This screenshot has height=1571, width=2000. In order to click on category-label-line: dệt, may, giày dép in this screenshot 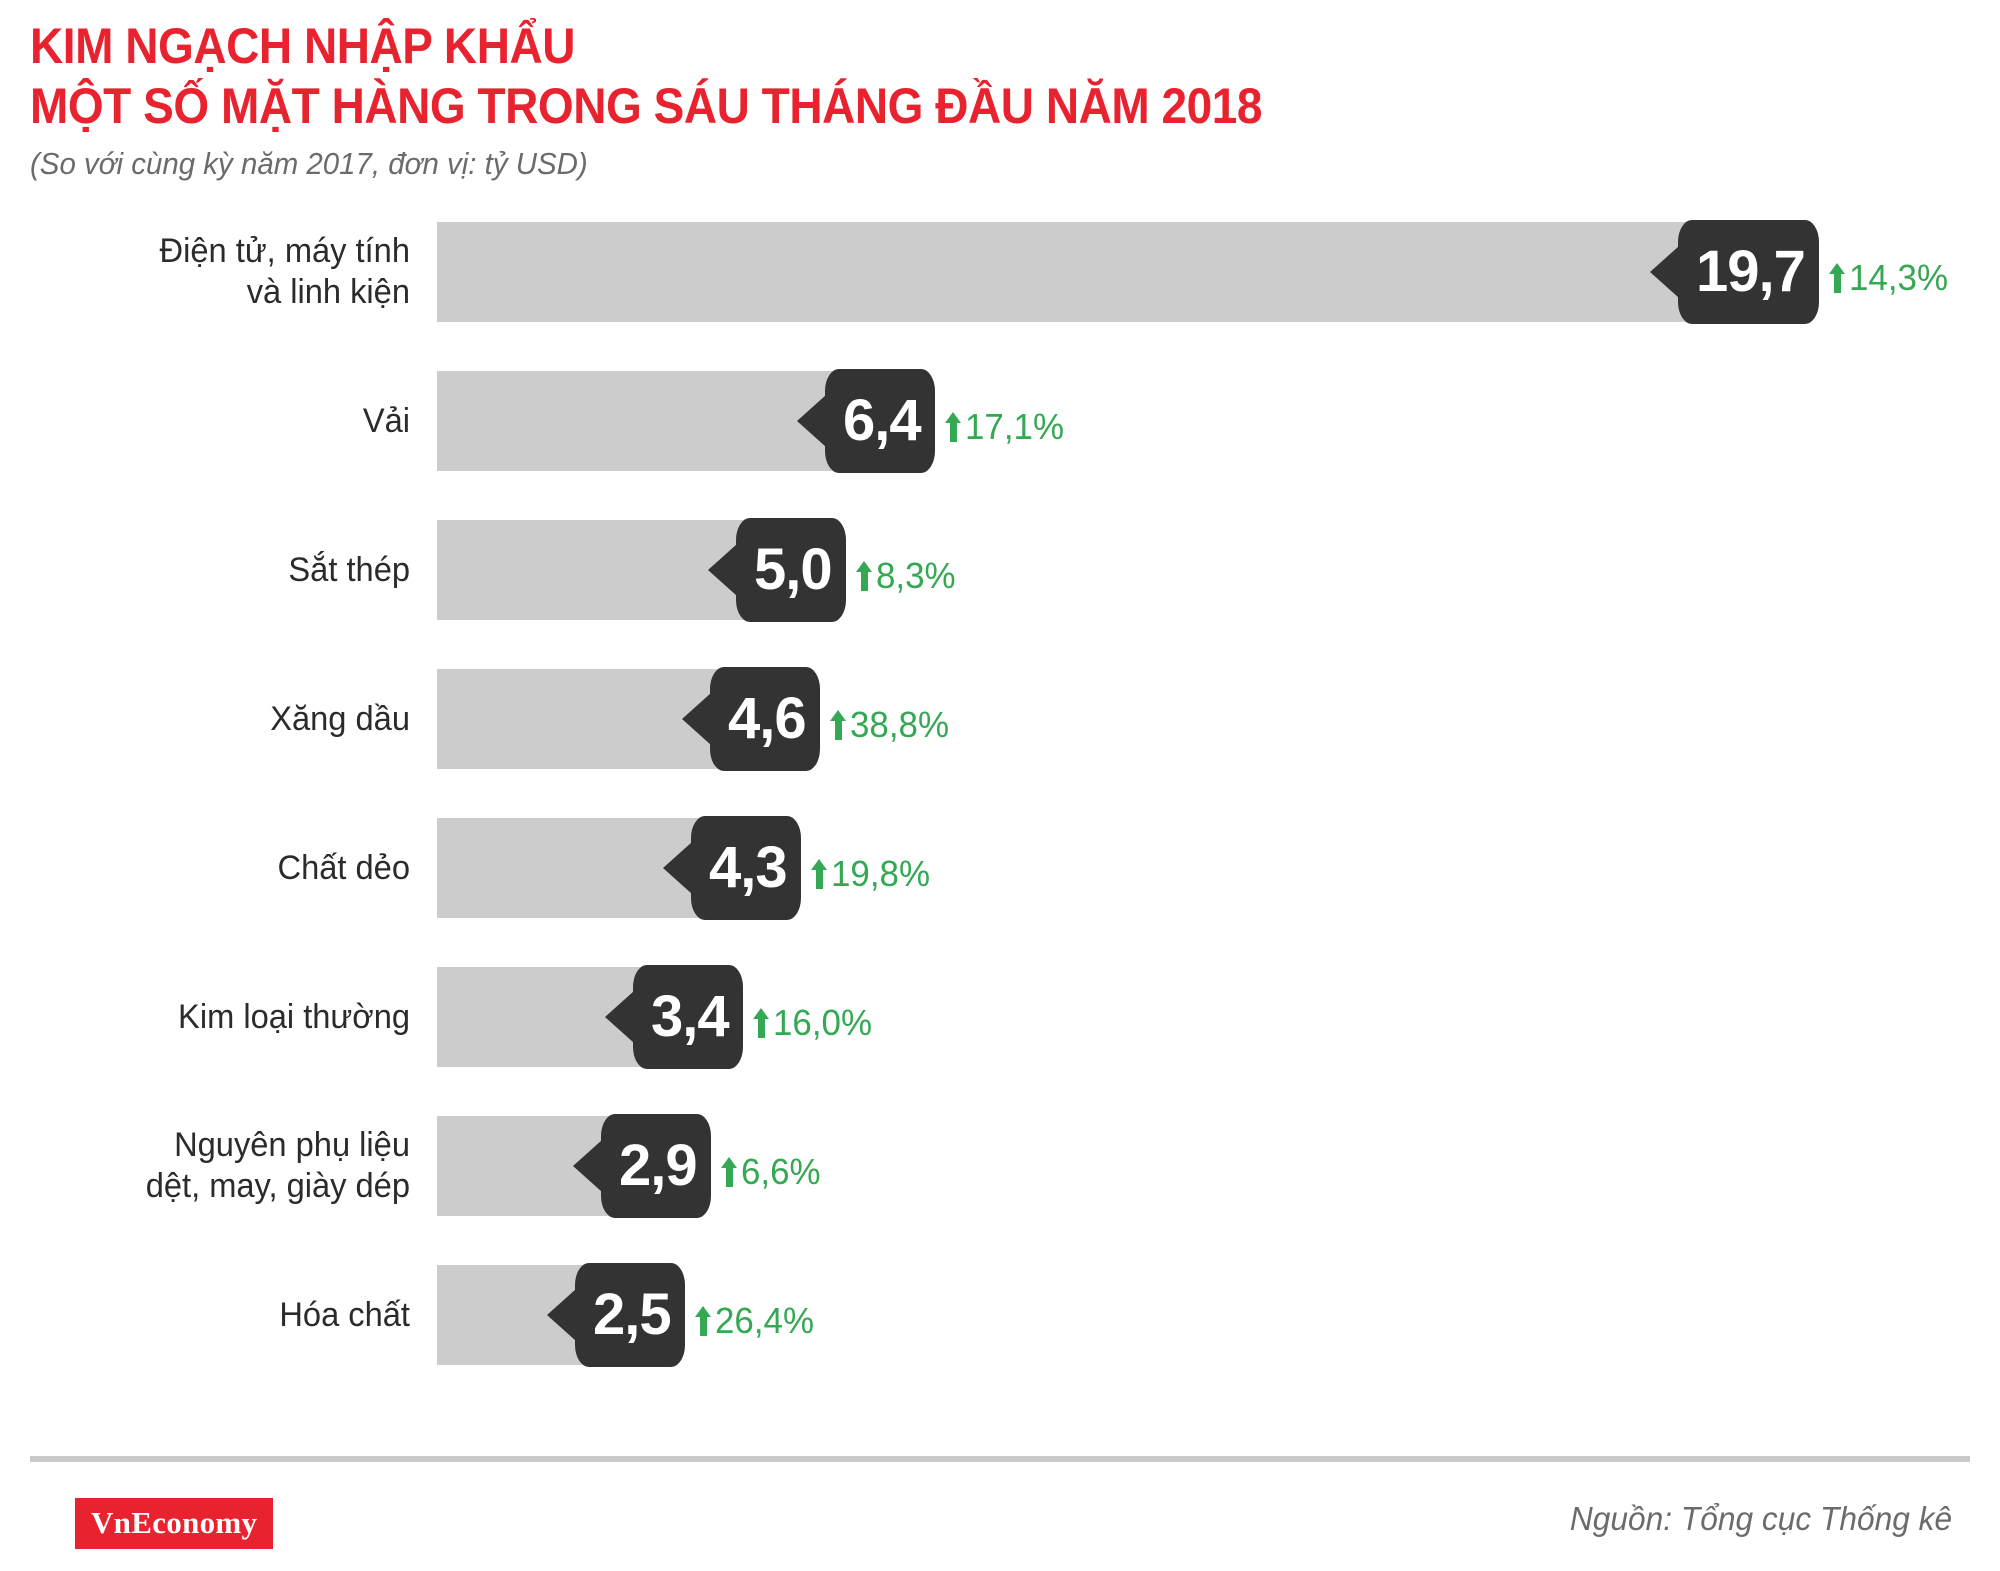, I will do `click(277, 1186)`.